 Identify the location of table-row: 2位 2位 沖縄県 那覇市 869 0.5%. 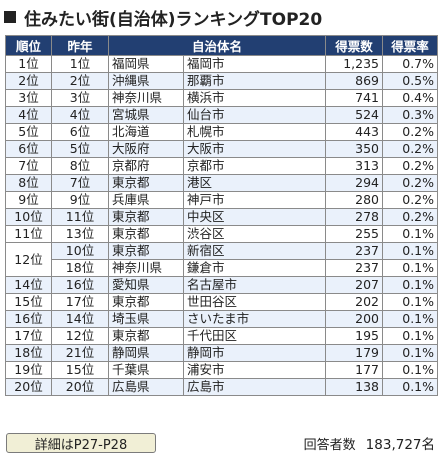
(222, 81).